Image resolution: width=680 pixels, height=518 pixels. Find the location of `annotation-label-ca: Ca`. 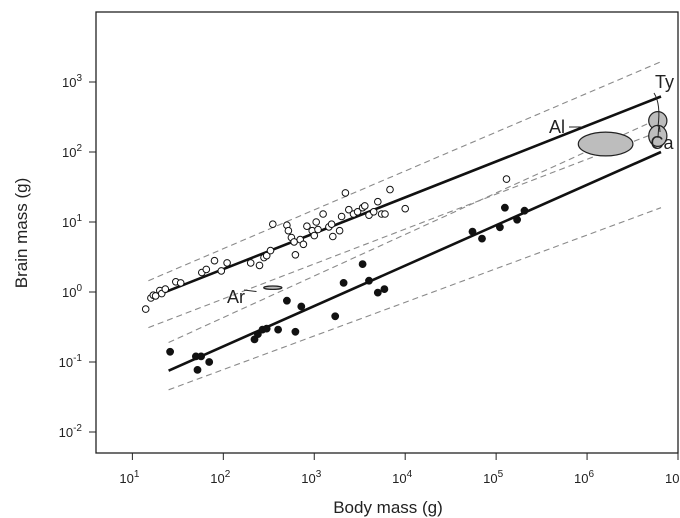

annotation-label-ca: Ca is located at coordinates (662, 143).